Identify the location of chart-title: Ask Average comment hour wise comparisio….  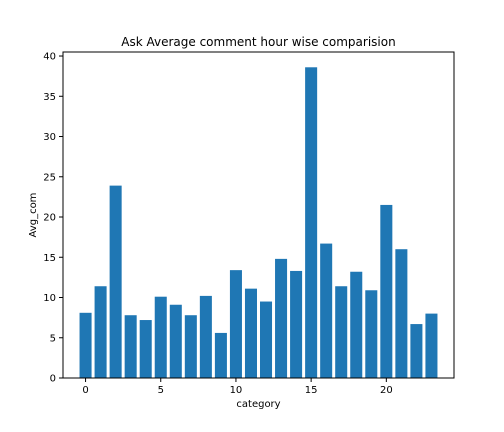
(258, 42).